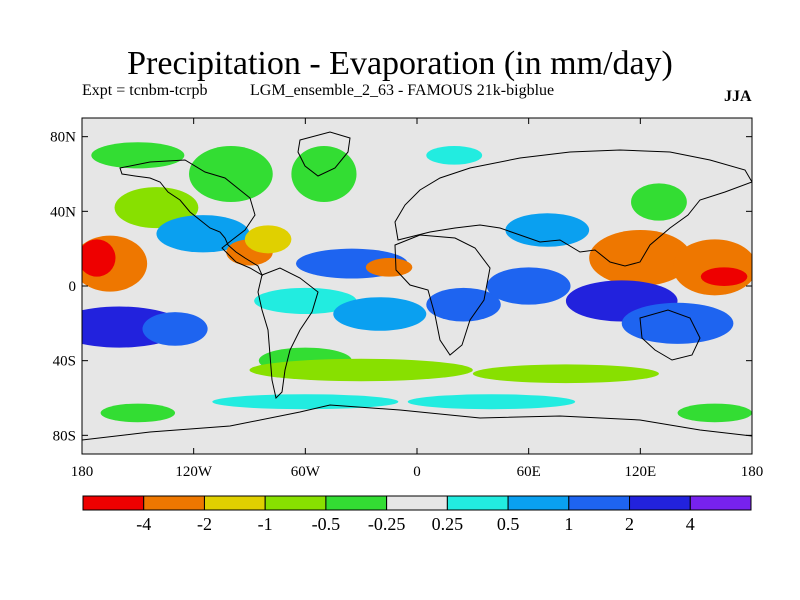 This screenshot has height=600, width=800. I want to click on y-tick-label: 80S, so click(64, 436).